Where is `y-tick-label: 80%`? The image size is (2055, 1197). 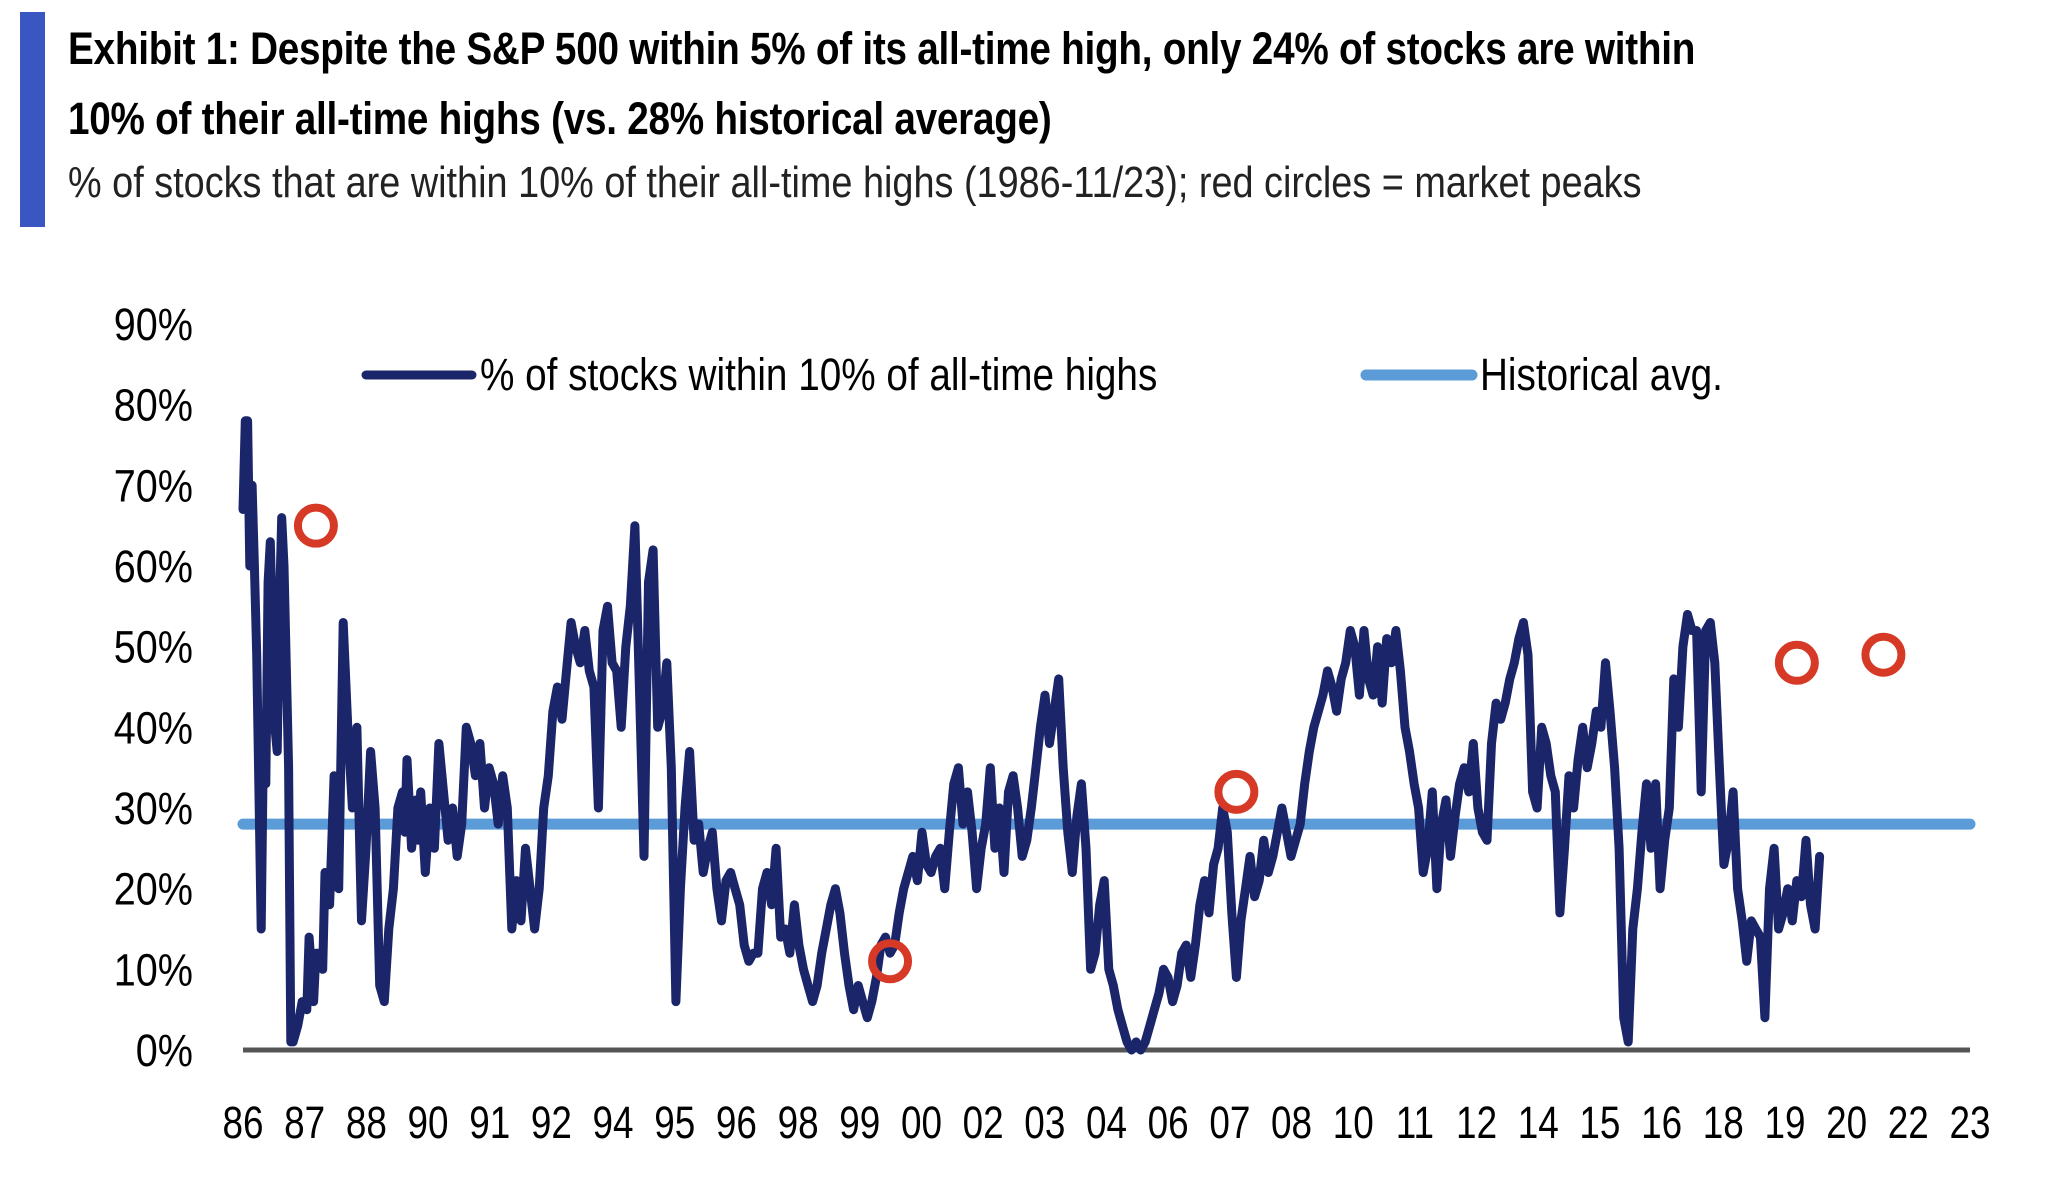
y-tick-label: 80% is located at coordinates (153, 405).